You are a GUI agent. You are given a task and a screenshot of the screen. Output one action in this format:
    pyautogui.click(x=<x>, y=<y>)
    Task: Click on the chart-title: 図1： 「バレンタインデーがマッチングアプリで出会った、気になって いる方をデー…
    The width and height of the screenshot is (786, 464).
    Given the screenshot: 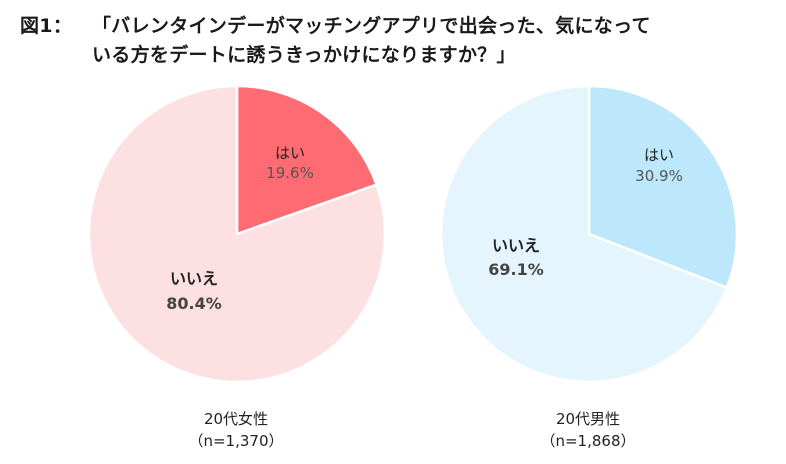 What is the action you would take?
    pyautogui.click(x=335, y=41)
    